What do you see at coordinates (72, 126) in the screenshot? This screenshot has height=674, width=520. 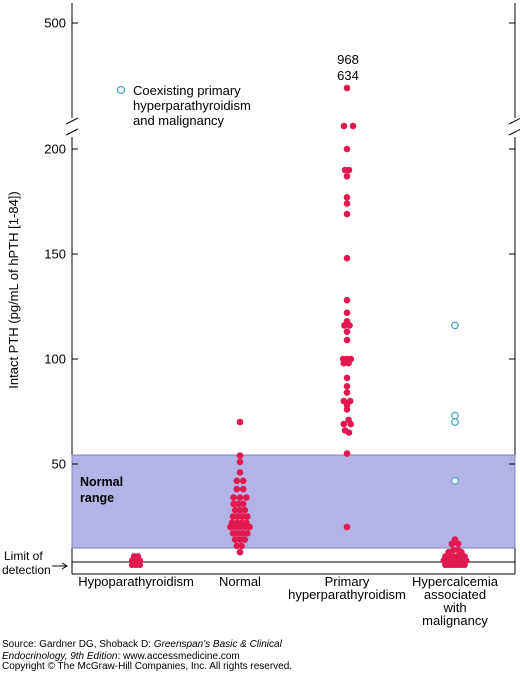 I see `axis-break-left` at bounding box center [72, 126].